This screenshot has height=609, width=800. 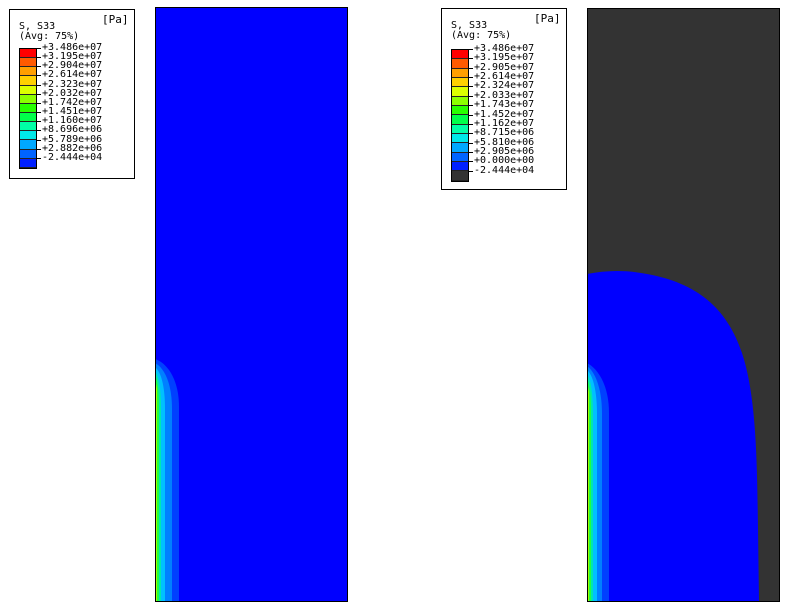 What do you see at coordinates (72, 139) in the screenshot?
I see `scale-label: +5.789e+06` at bounding box center [72, 139].